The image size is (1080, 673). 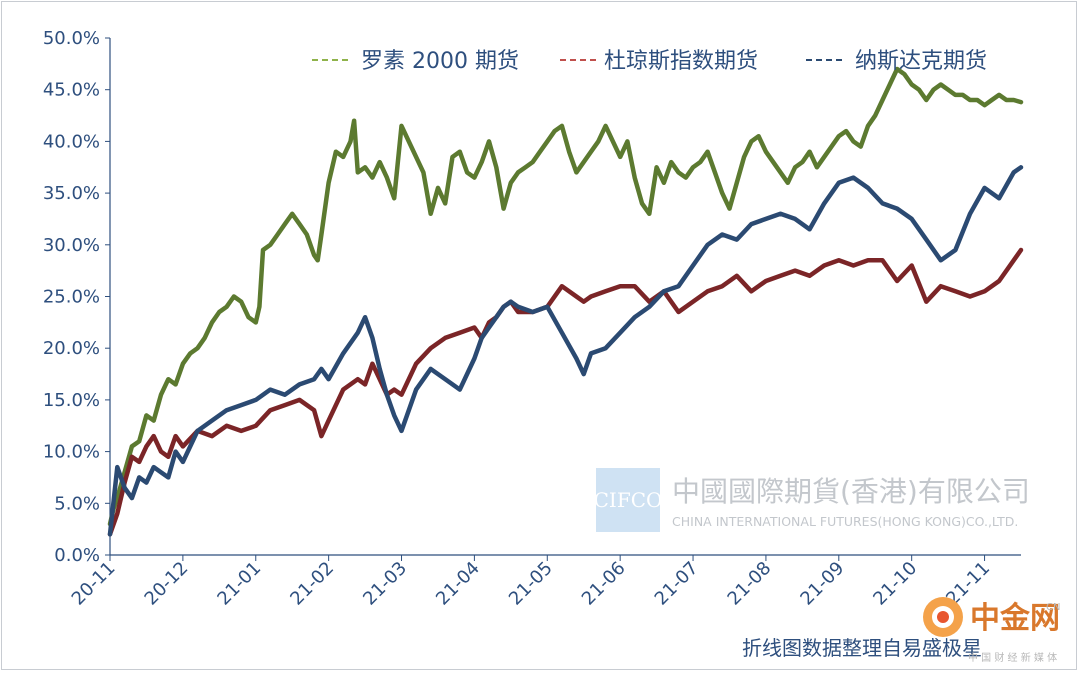 I want to click on y-tick-label: 10.0%, so click(x=71, y=452).